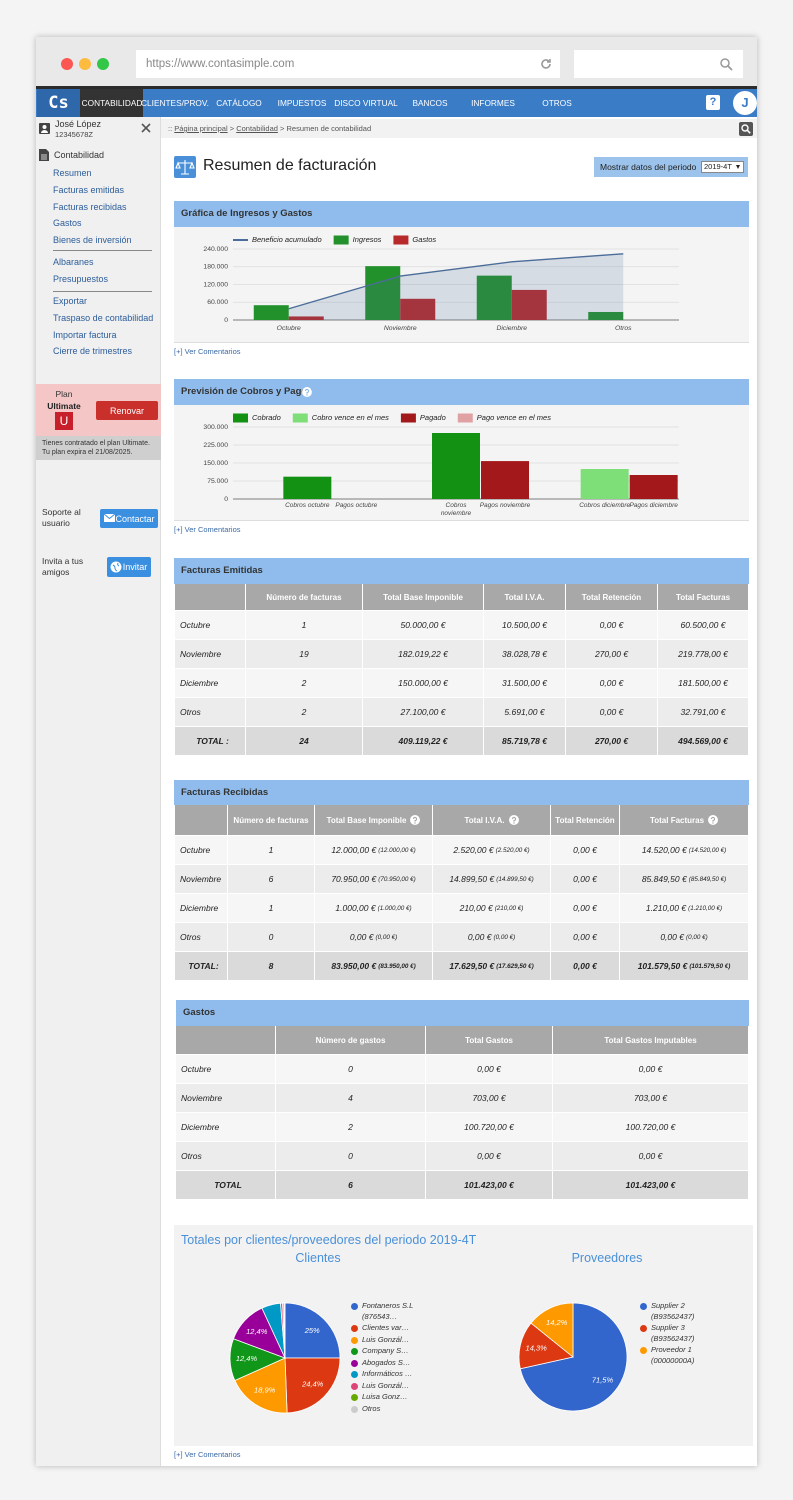  I want to click on cell-subvalue: (14.520,00 €), so click(707, 850).